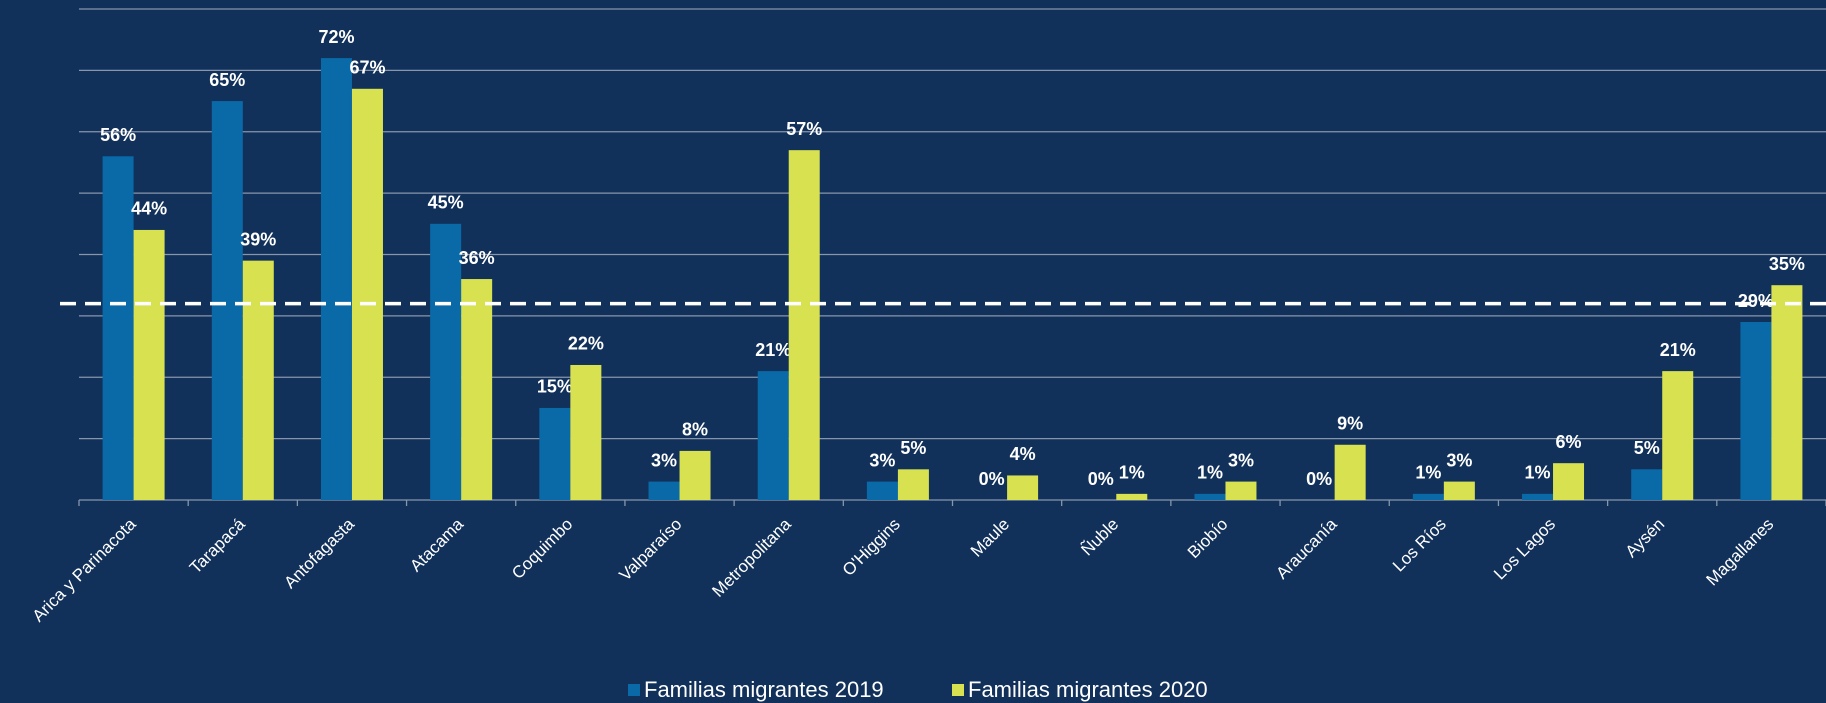  What do you see at coordinates (217, 545) in the screenshot?
I see `x-tick-label: Tarapacá` at bounding box center [217, 545].